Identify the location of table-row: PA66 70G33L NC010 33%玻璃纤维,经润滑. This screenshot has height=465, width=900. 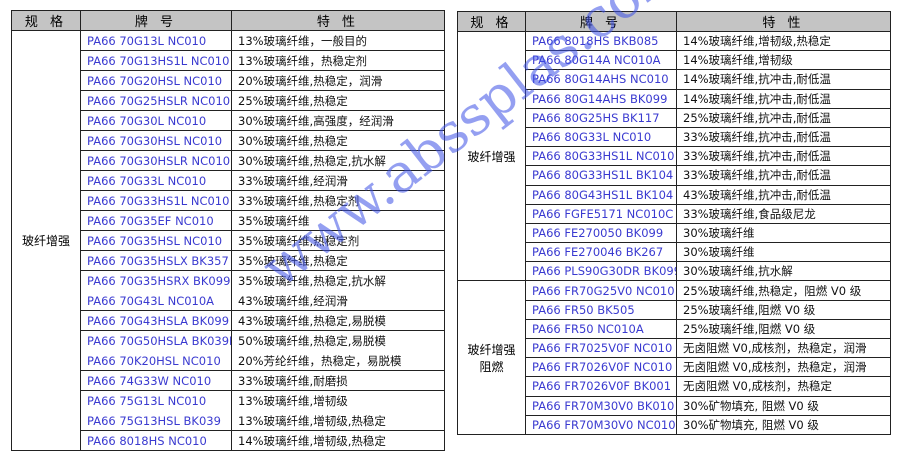
(228, 180).